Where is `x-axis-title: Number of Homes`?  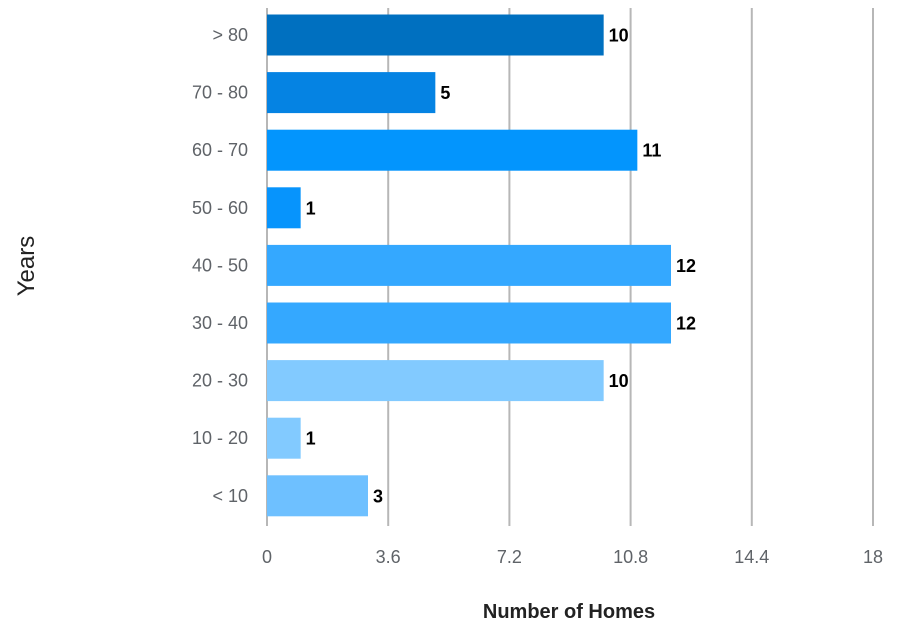
x-axis-title: Number of Homes is located at coordinates (569, 612).